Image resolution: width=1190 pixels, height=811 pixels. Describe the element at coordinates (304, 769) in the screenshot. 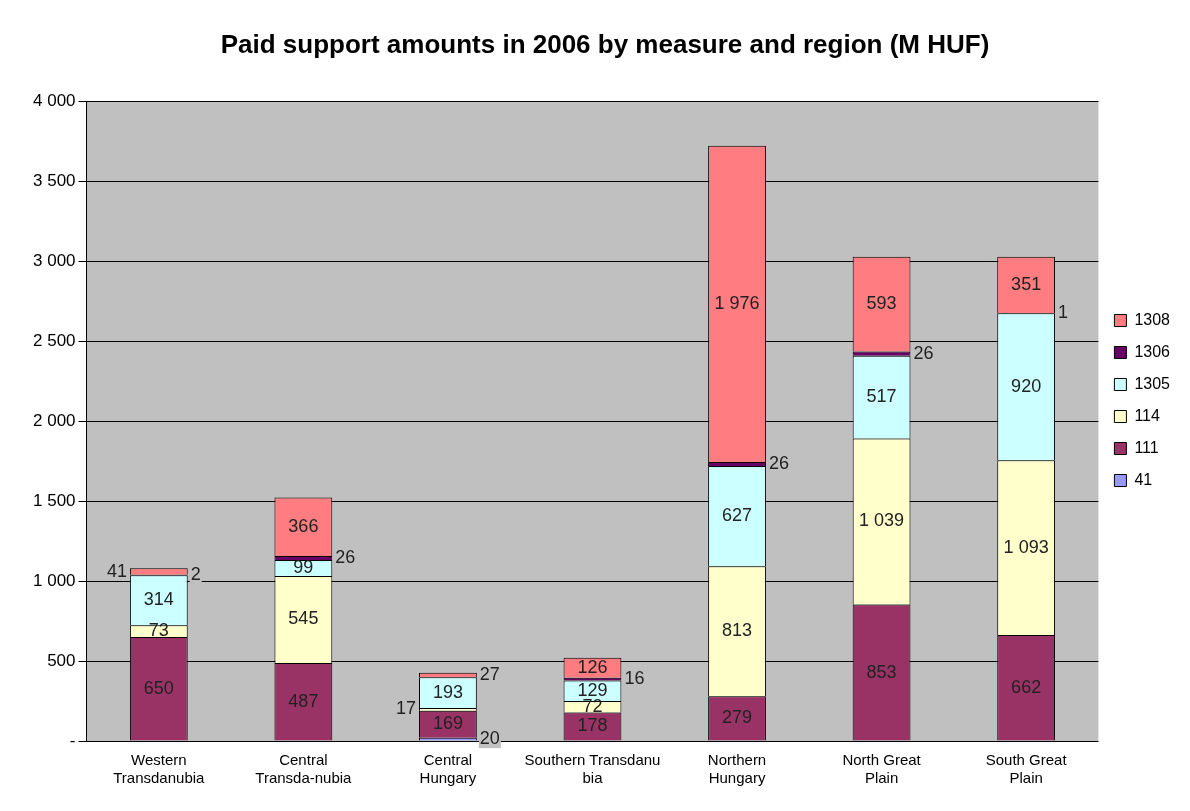

I see `x-tick-label: Central Transda-nubia` at that location.